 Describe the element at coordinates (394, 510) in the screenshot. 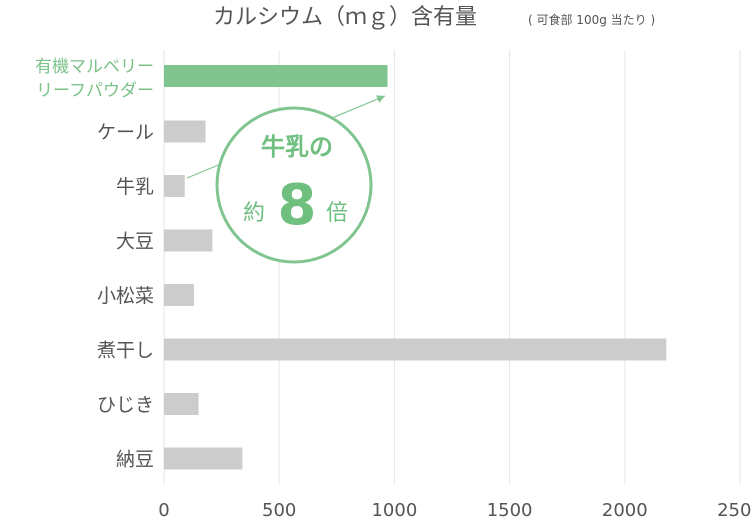

I see `x-tick-label: 1000` at that location.